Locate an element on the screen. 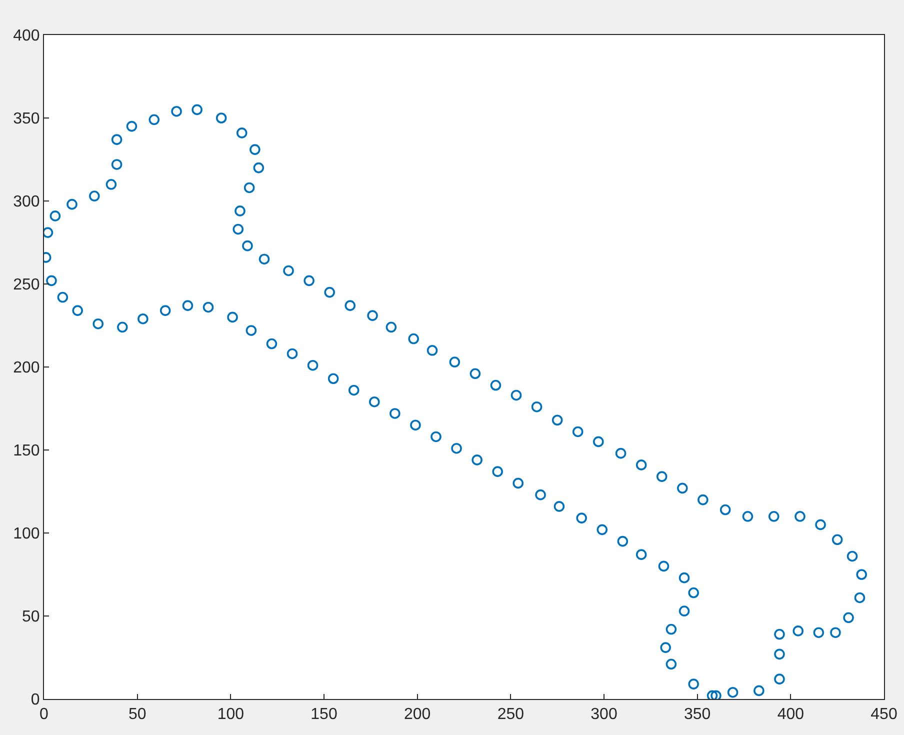 The height and width of the screenshot is (735, 904). y-tick-label: 200 is located at coordinates (26, 368).